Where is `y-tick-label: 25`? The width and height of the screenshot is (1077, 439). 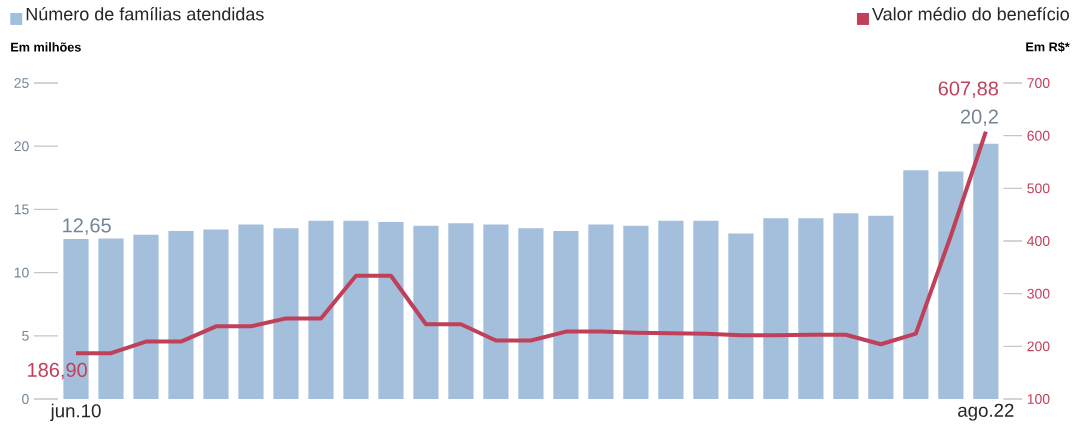 y-tick-label: 25 is located at coordinates (21, 83).